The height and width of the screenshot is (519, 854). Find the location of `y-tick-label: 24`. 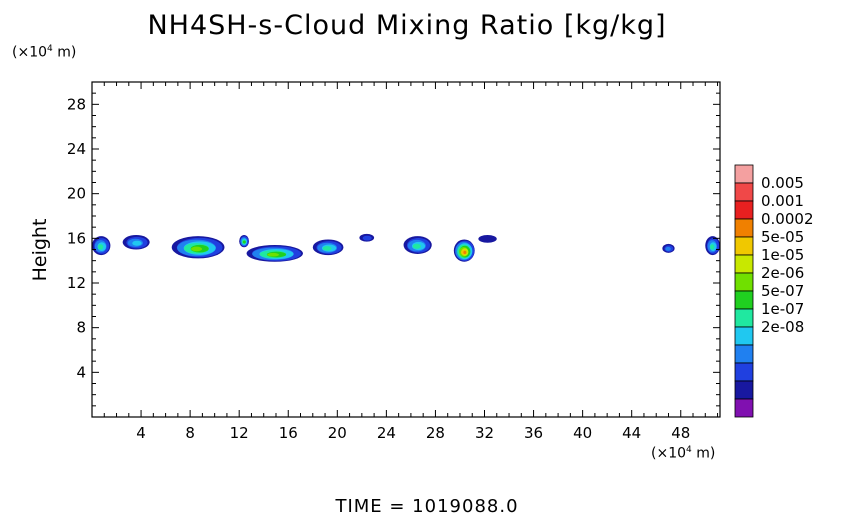

y-tick-label: 24 is located at coordinates (76, 149).